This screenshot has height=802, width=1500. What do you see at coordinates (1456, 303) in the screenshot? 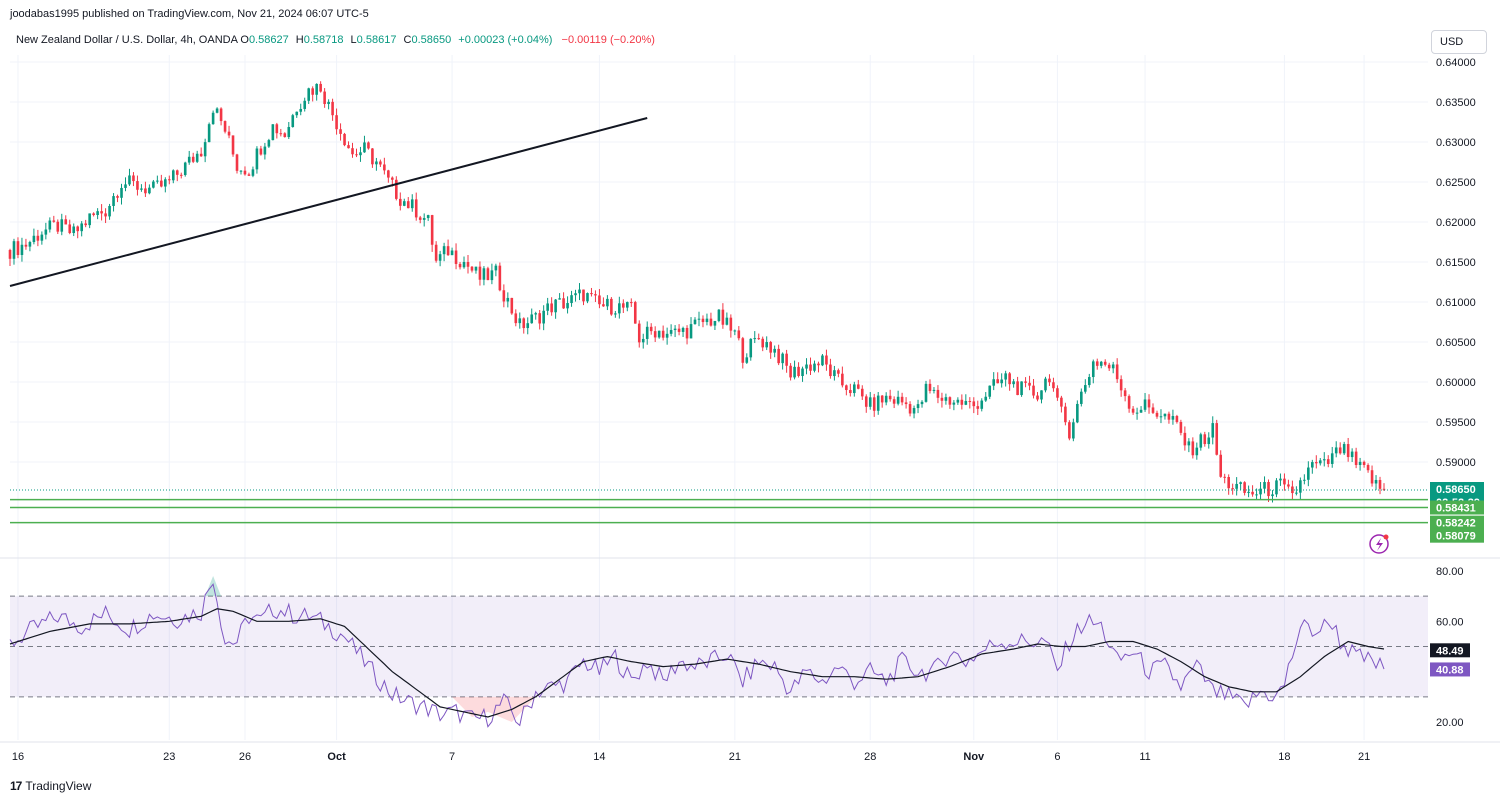
I see `price-axis-tick: 0.61000` at bounding box center [1456, 303].